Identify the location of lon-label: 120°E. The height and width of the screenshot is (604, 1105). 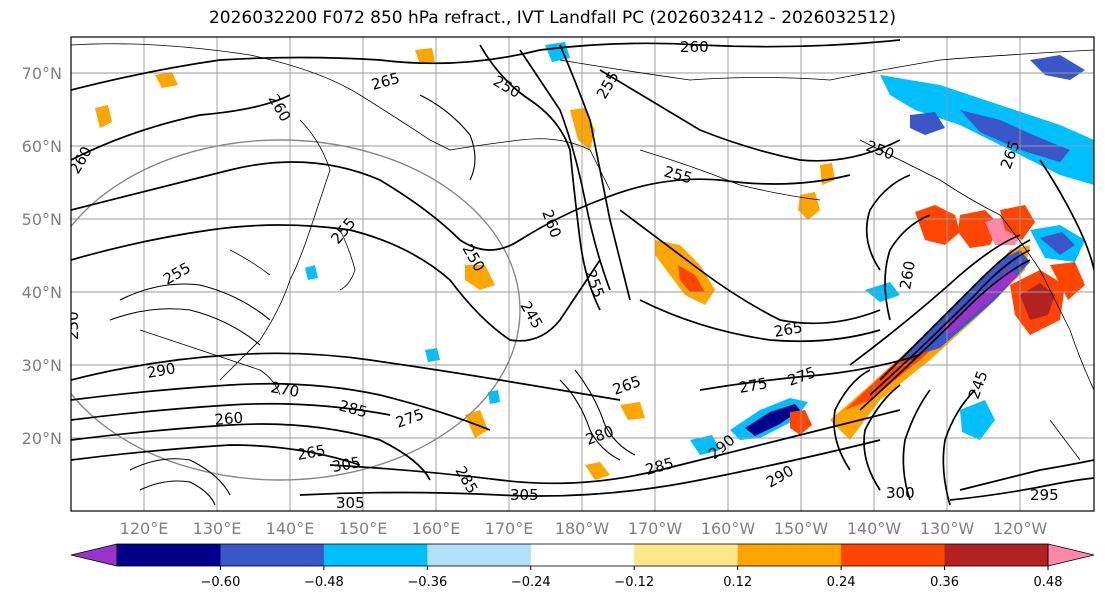
(144, 528).